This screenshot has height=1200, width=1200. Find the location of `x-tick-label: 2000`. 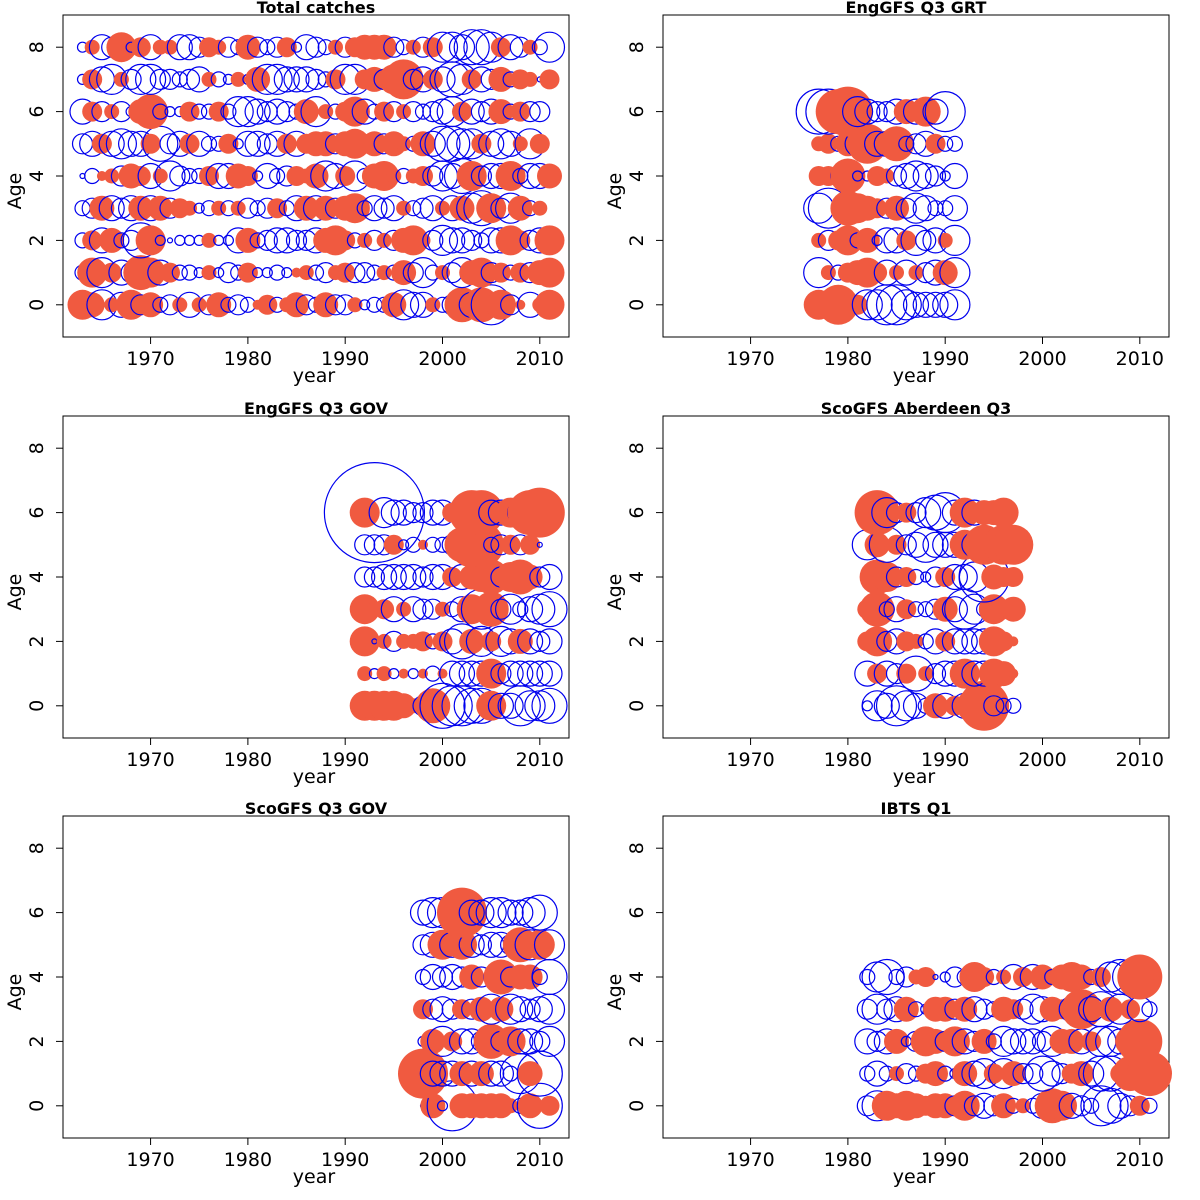

x-tick-label: 2000 is located at coordinates (442, 760).